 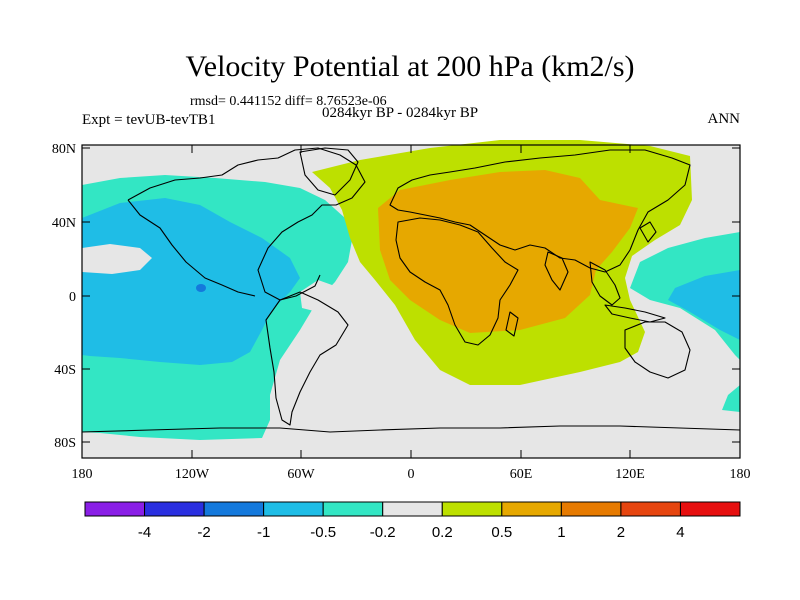 I want to click on experiment-label: Expt = tevUB-tevTB1, so click(x=149, y=120).